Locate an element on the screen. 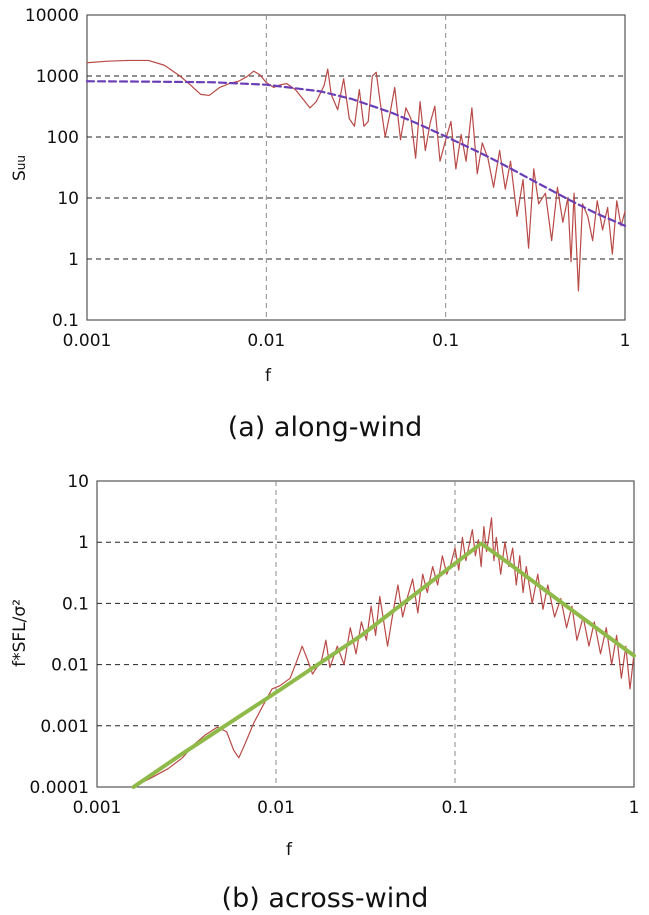 The height and width of the screenshot is (915, 649). y-tick-label-a: 1000 is located at coordinates (57, 77).